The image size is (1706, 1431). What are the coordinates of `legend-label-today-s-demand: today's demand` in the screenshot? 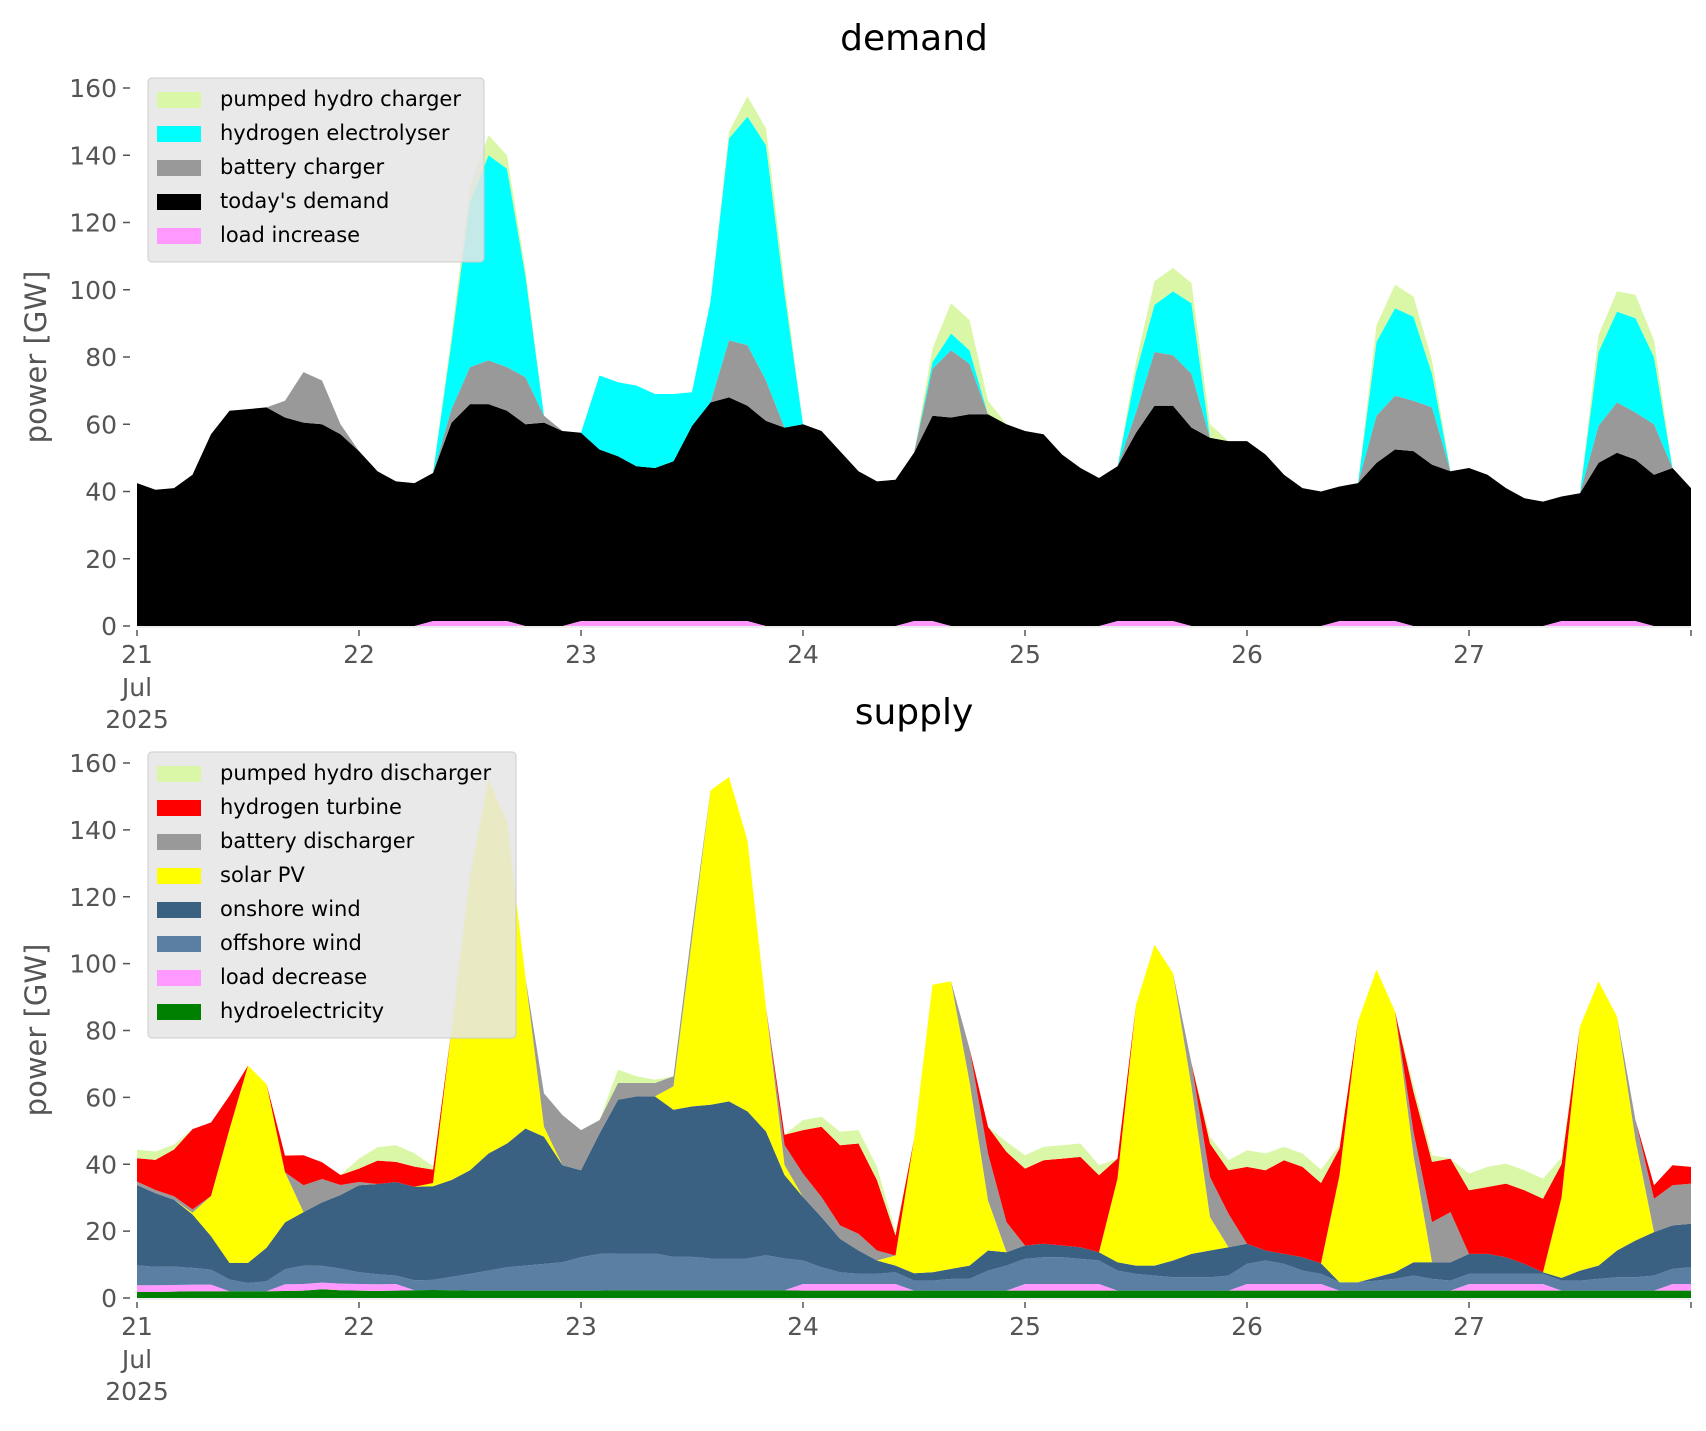 It's located at (304, 201).